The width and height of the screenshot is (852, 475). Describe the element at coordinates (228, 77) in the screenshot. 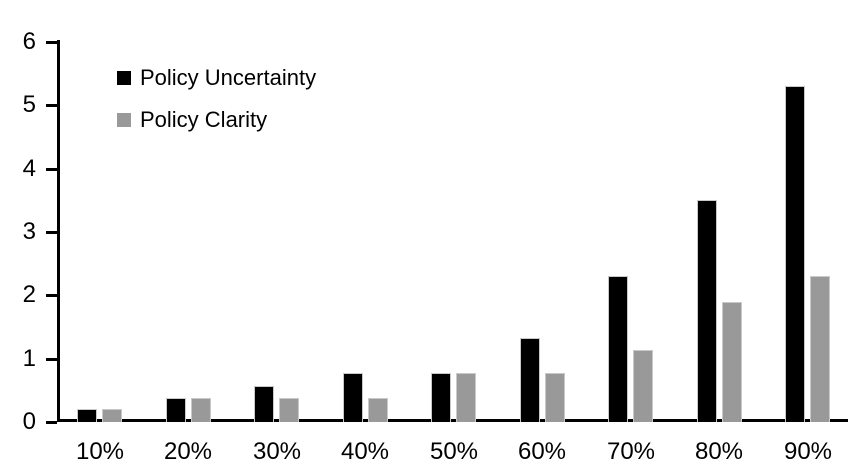

I see `legend-label-policy-uncertainty: Policy Uncertainty` at that location.